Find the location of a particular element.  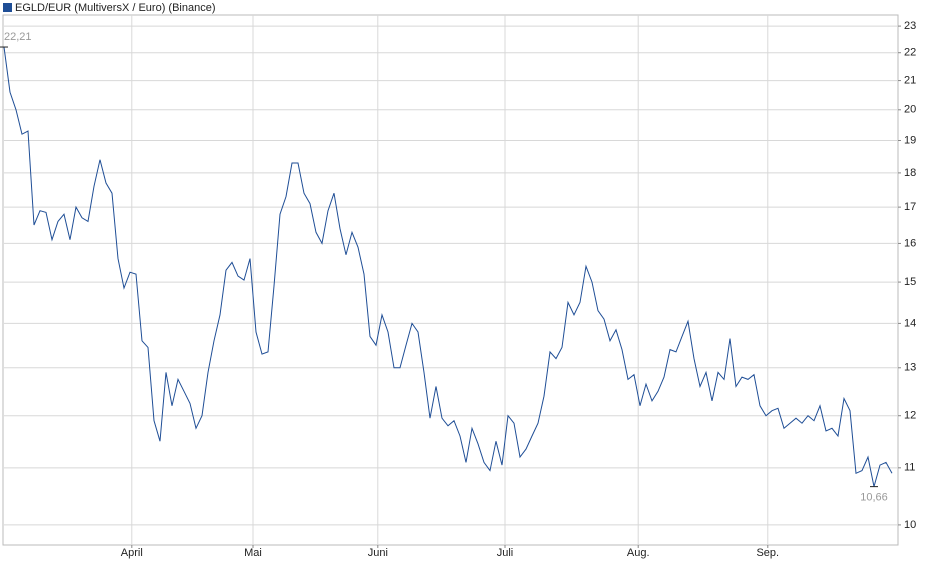

x-tick-label: Juli is located at coordinates (505, 553).